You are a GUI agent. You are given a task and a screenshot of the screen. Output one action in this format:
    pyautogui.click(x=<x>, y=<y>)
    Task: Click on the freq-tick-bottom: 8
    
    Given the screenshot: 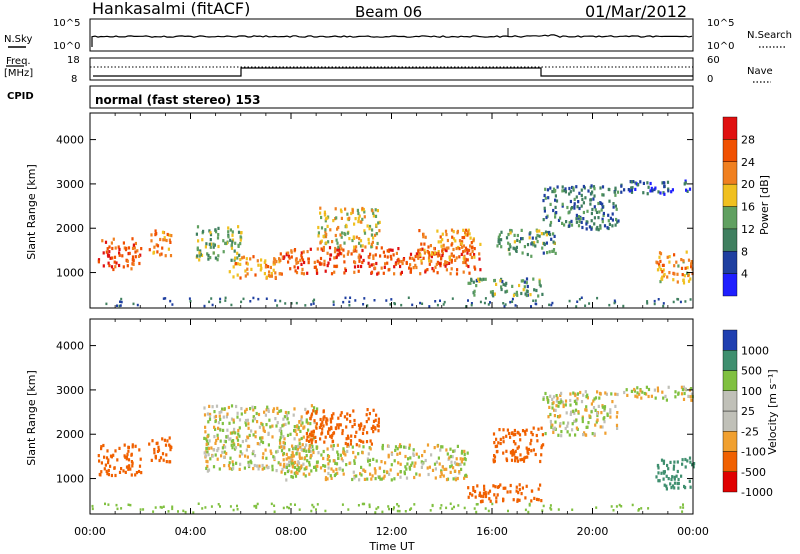 What is the action you would take?
    pyautogui.click(x=74, y=79)
    